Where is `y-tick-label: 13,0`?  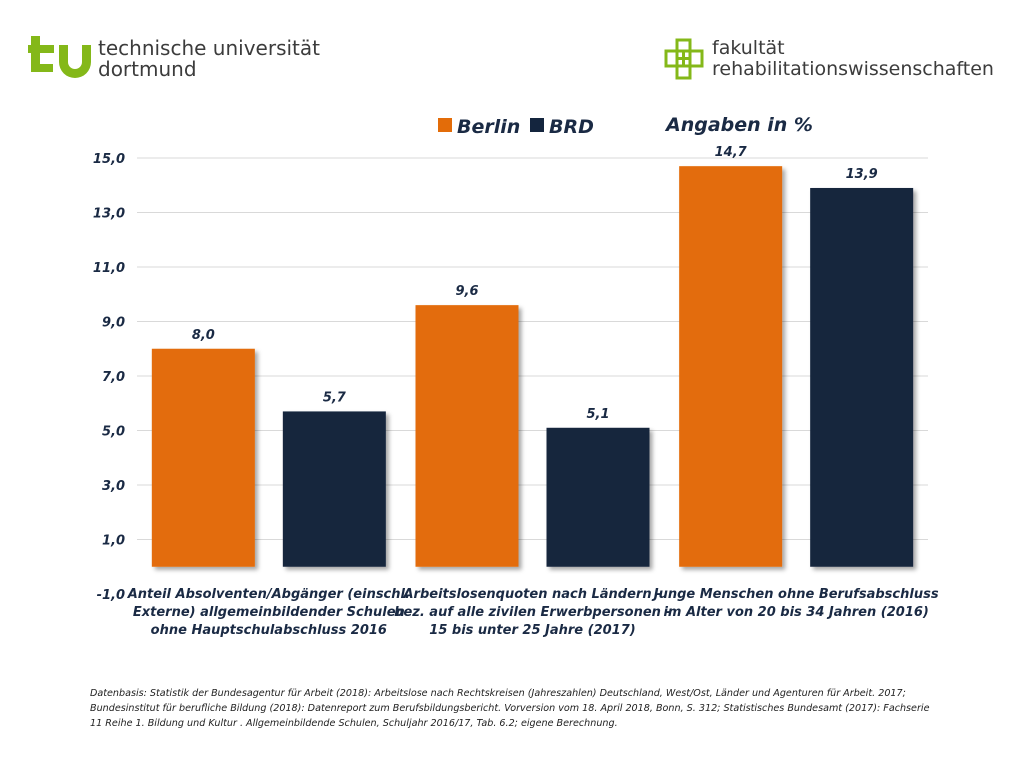 y-tick-label: 13,0 is located at coordinates (109, 214).